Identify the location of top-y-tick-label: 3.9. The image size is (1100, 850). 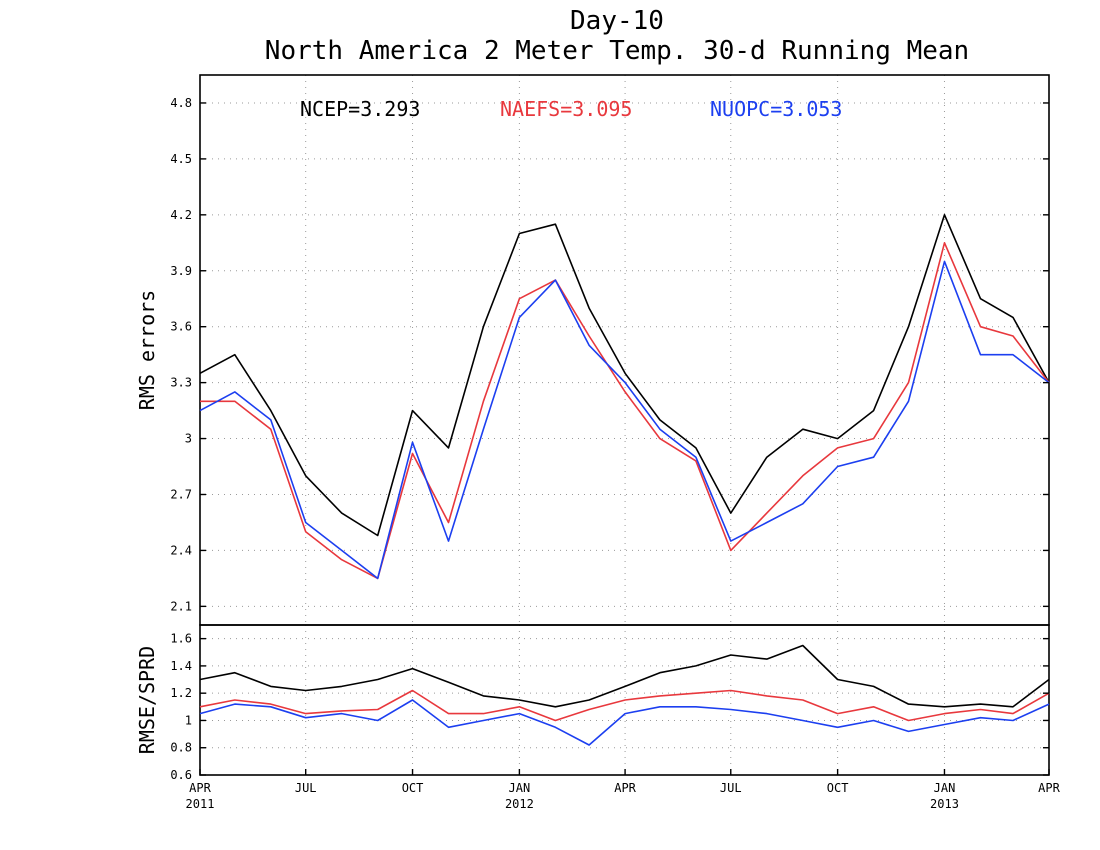
(181, 271).